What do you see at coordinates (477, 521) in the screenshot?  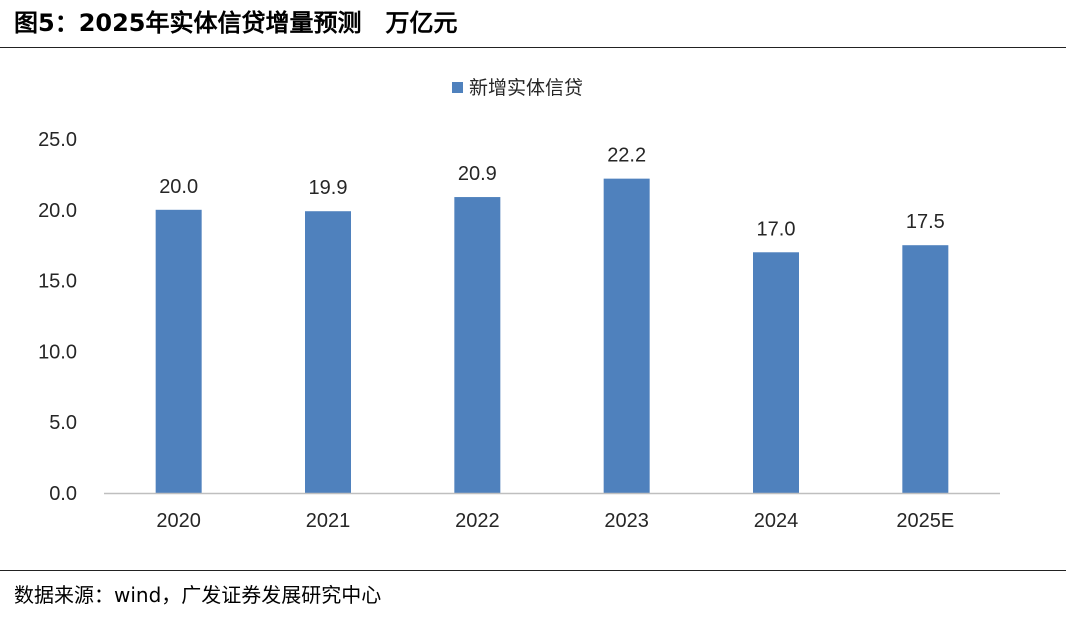 I see `x-tick-label: 2022` at bounding box center [477, 521].